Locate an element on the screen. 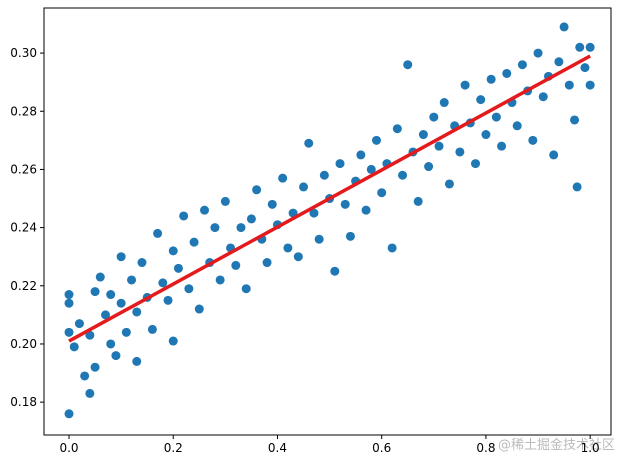 The height and width of the screenshot is (466, 631). y-tick-label: 0.26 is located at coordinates (23, 169).